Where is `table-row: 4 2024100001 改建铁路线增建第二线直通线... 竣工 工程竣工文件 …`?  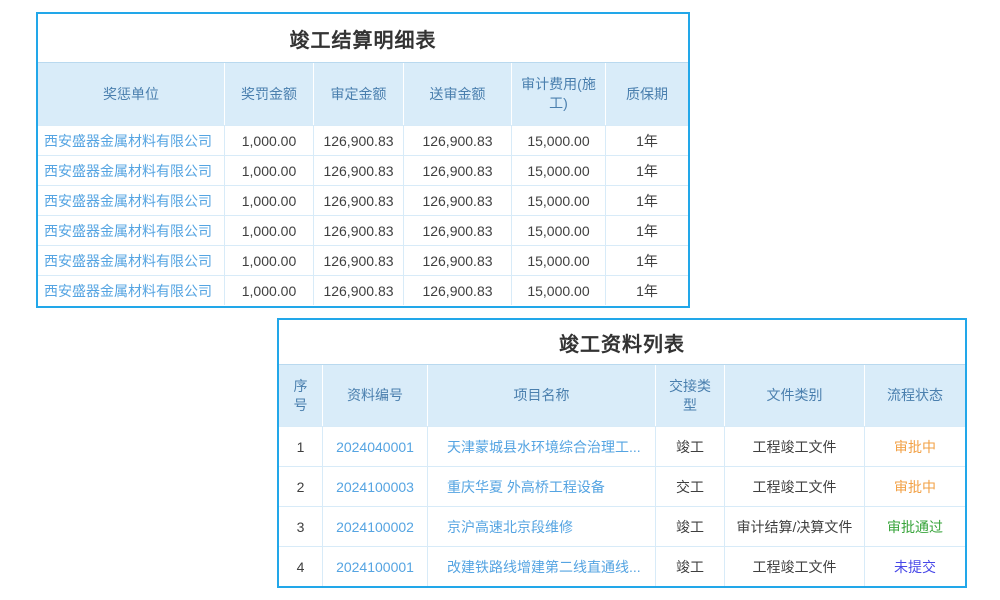 table-row: 4 2024100001 改建铁路线增建第二线直通线... 竣工 工程竣工文件 … is located at coordinates (622, 566).